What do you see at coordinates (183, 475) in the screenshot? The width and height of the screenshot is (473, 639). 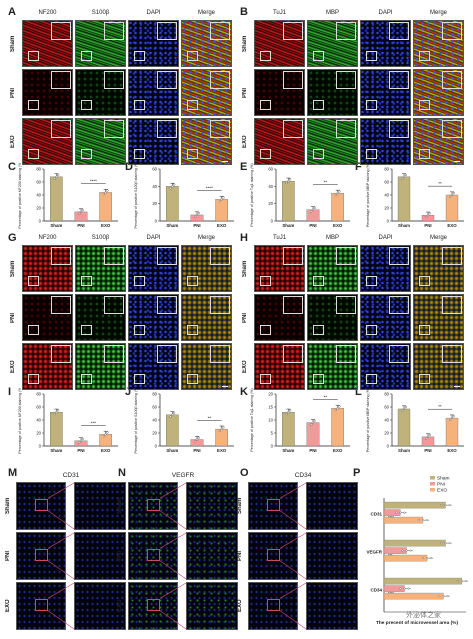 I see `panel-title: VEGFR` at bounding box center [183, 475].